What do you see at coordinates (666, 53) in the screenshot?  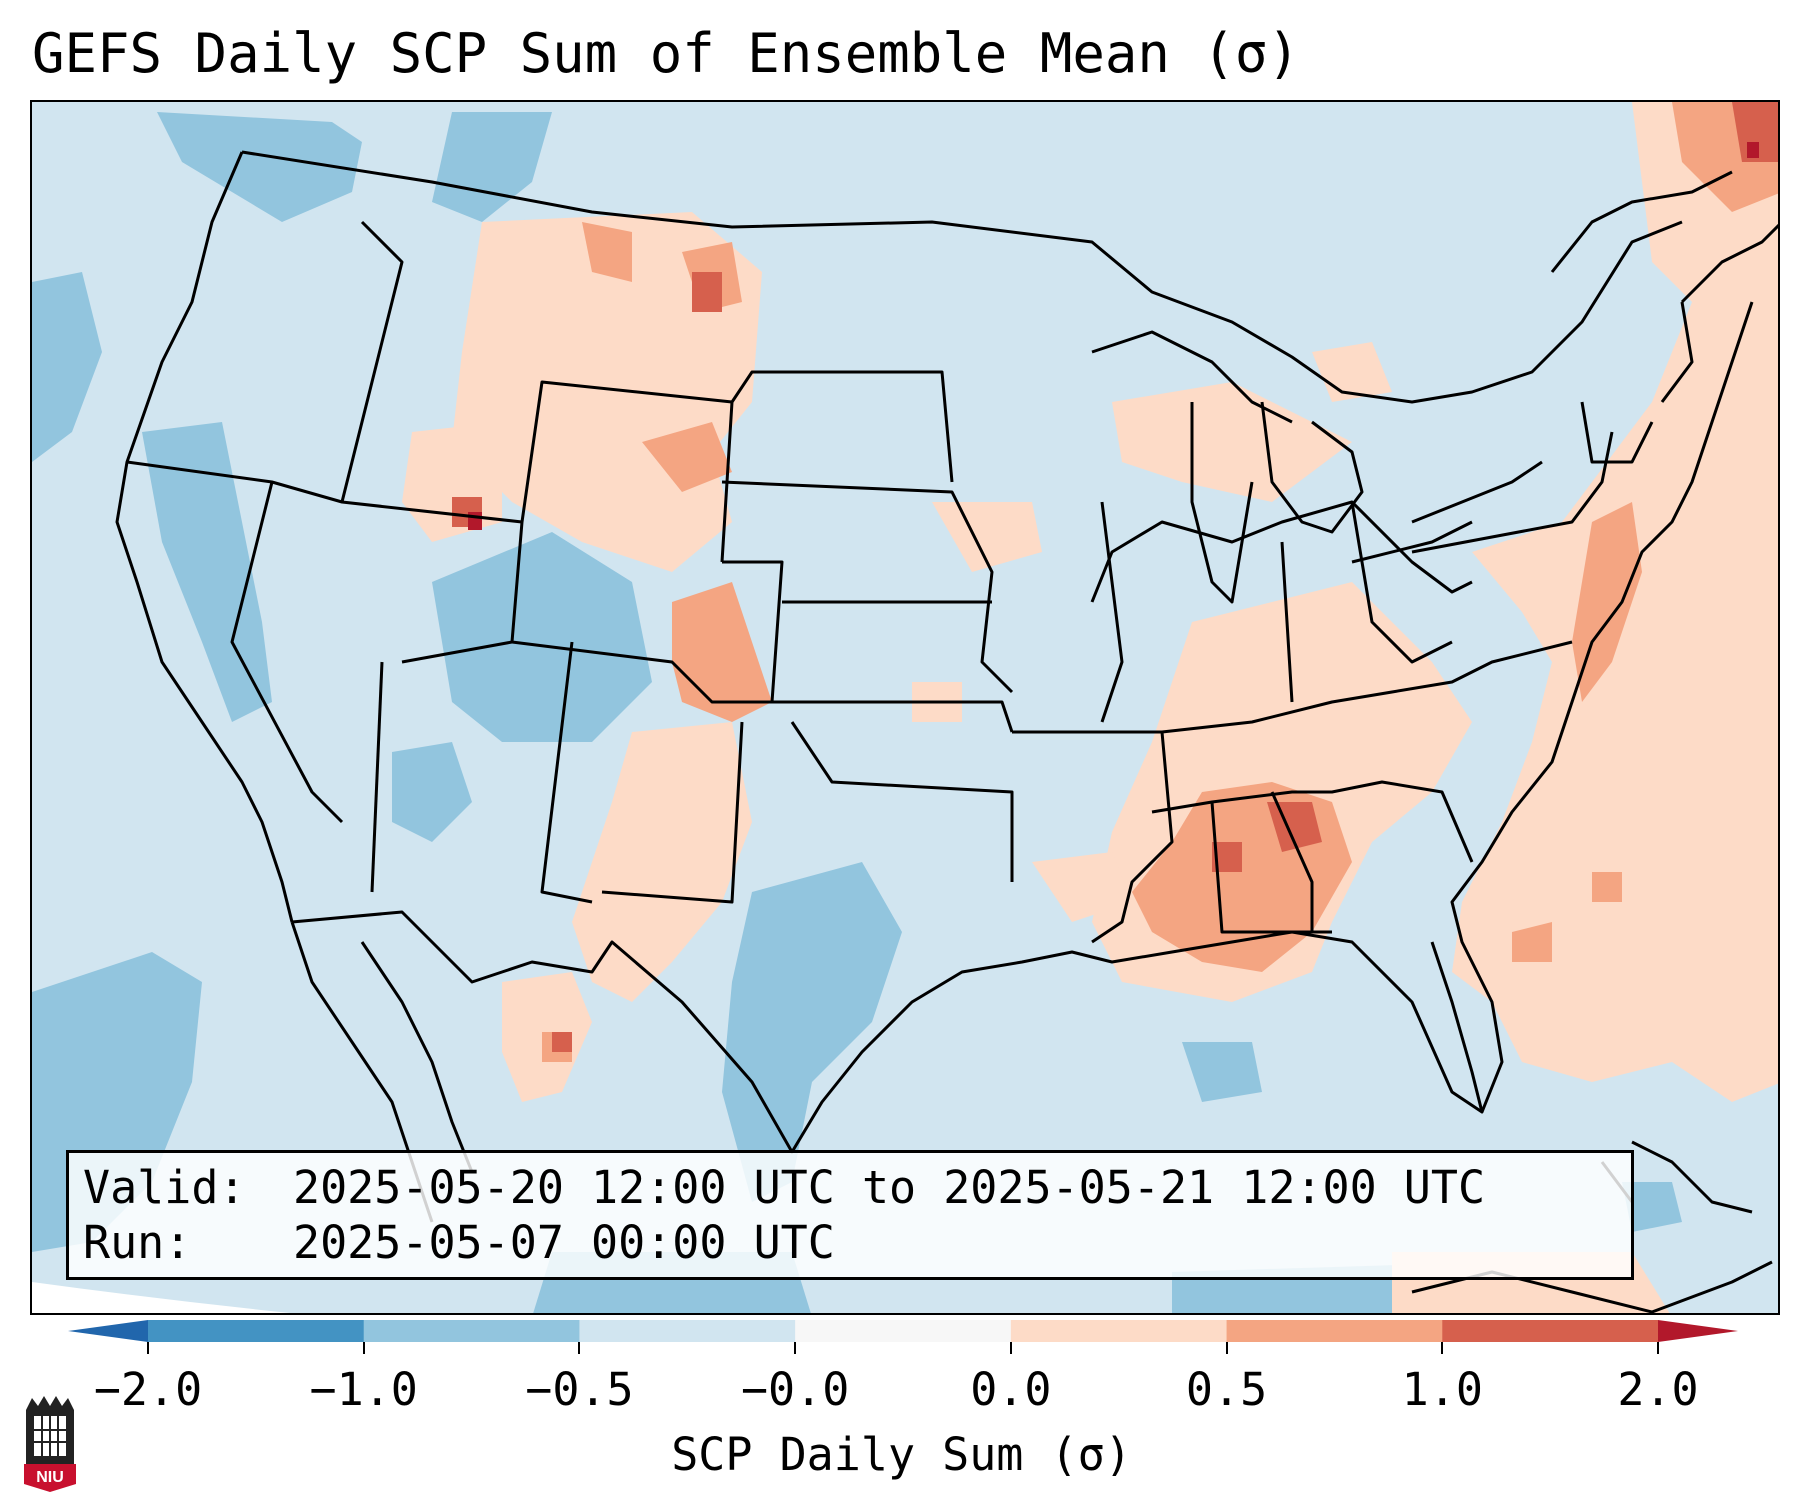 I see `map-title: GEFS Daily SCP Sum of Ensemble Mean (σ)` at bounding box center [666, 53].